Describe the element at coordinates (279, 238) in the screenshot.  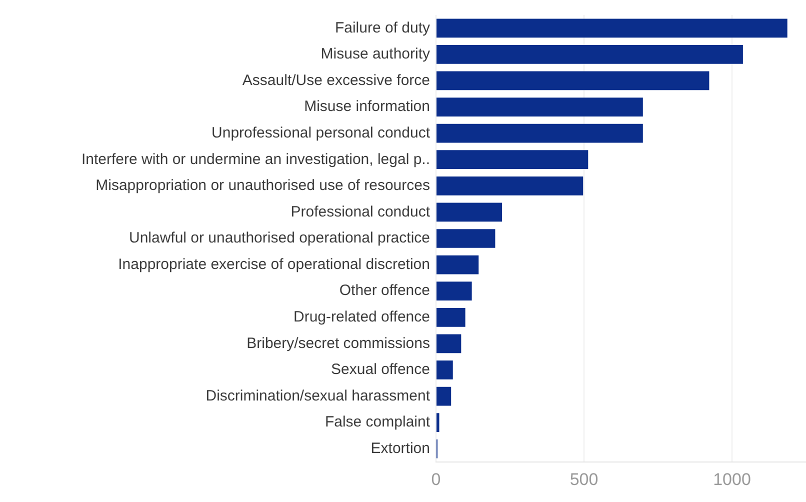
I see `y-tick-label: Unlawful or unauthorised operational practice` at that location.